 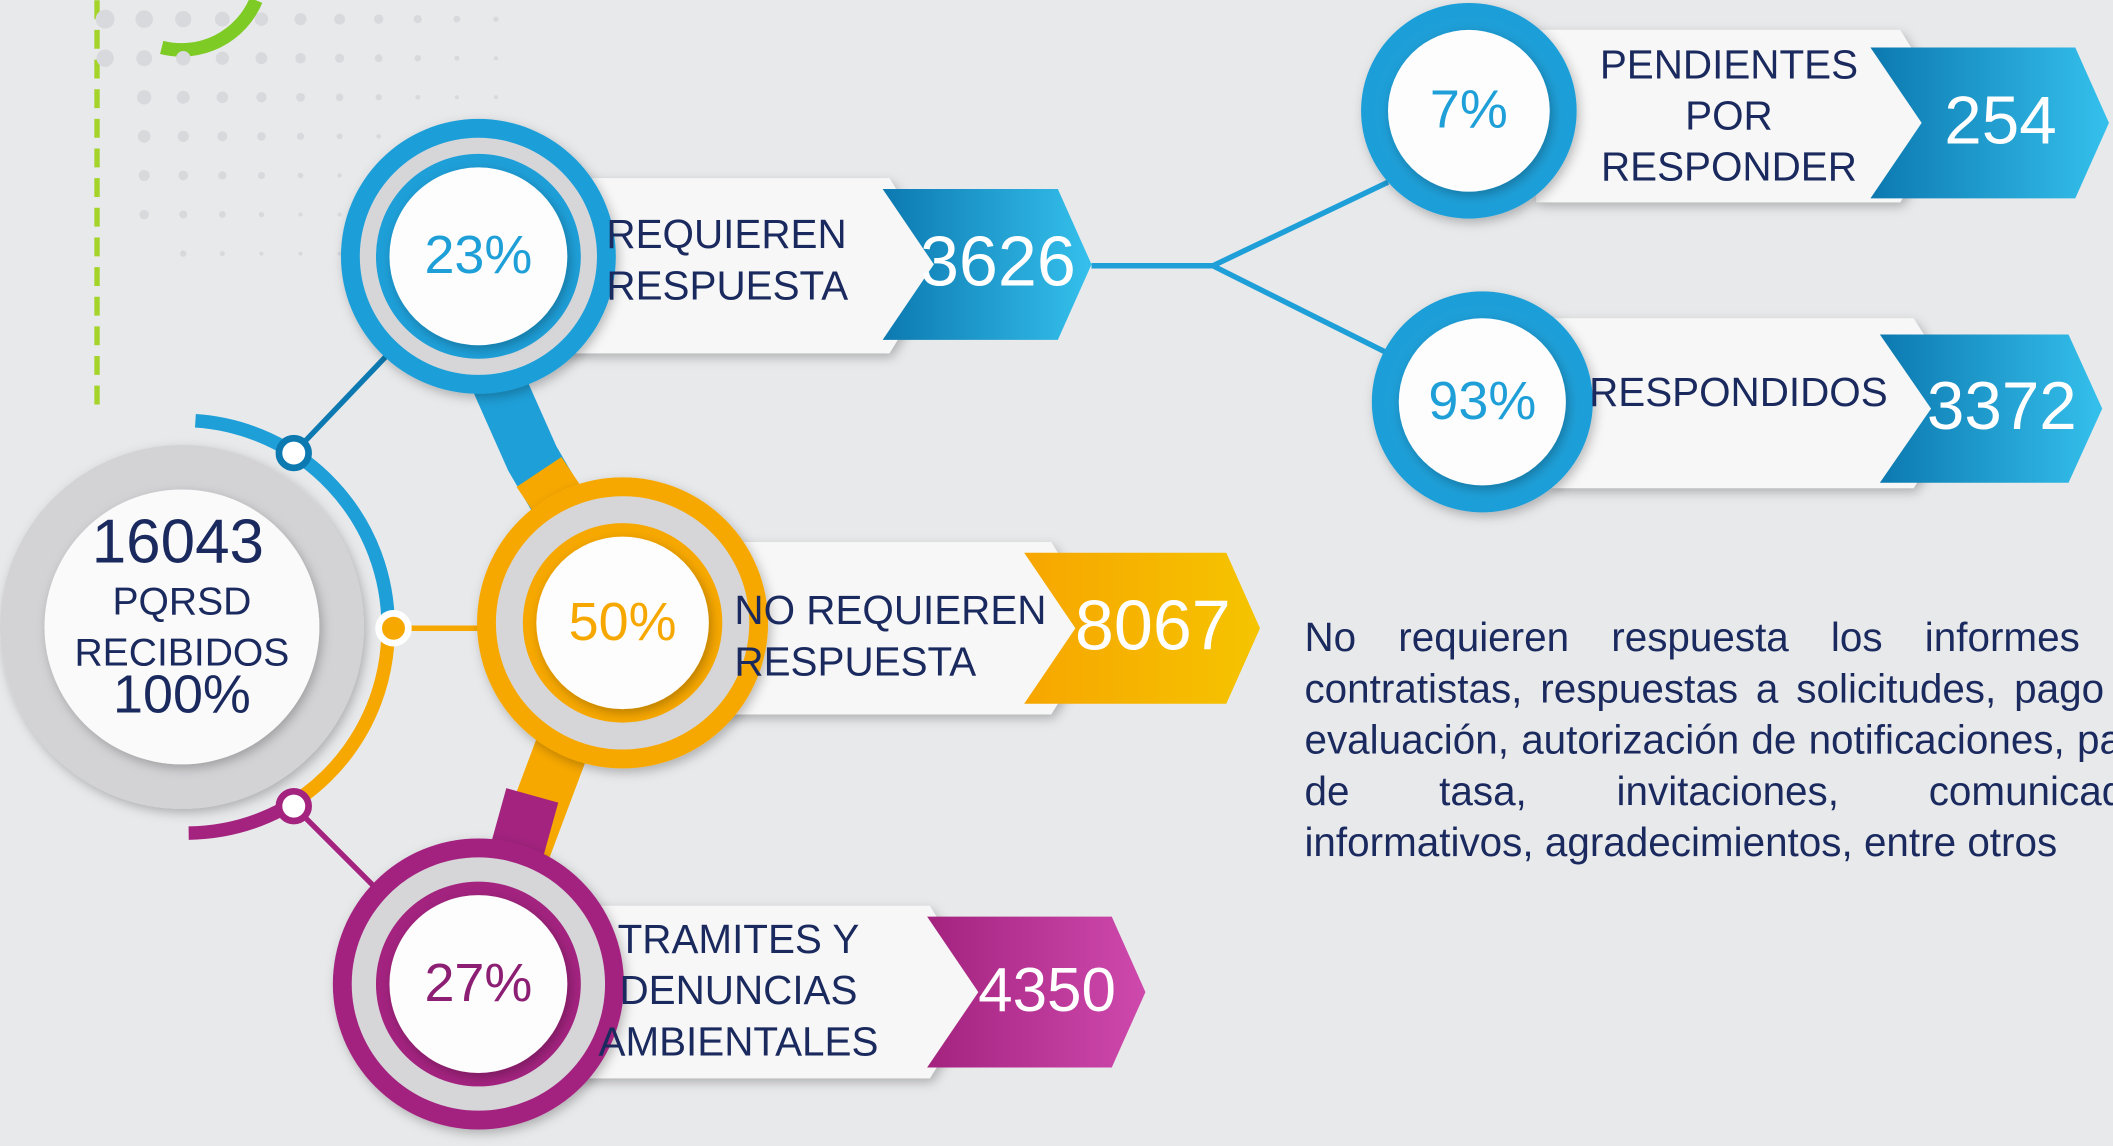 What do you see at coordinates (1729, 116) in the screenshot?
I see `label-line: POR` at bounding box center [1729, 116].